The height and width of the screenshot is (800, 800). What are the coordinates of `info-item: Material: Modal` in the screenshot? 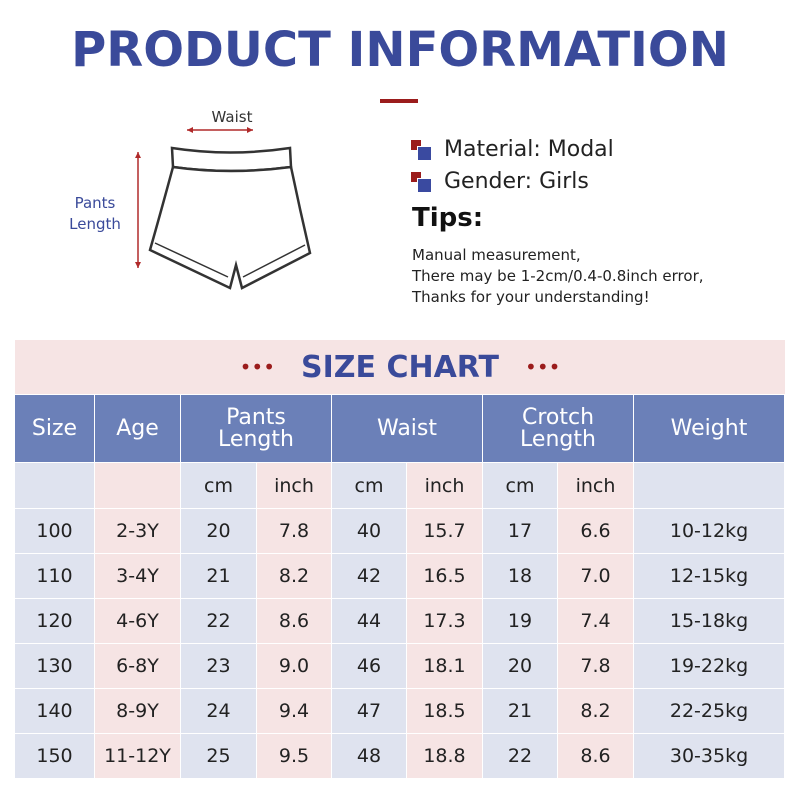 It's located at (512, 149).